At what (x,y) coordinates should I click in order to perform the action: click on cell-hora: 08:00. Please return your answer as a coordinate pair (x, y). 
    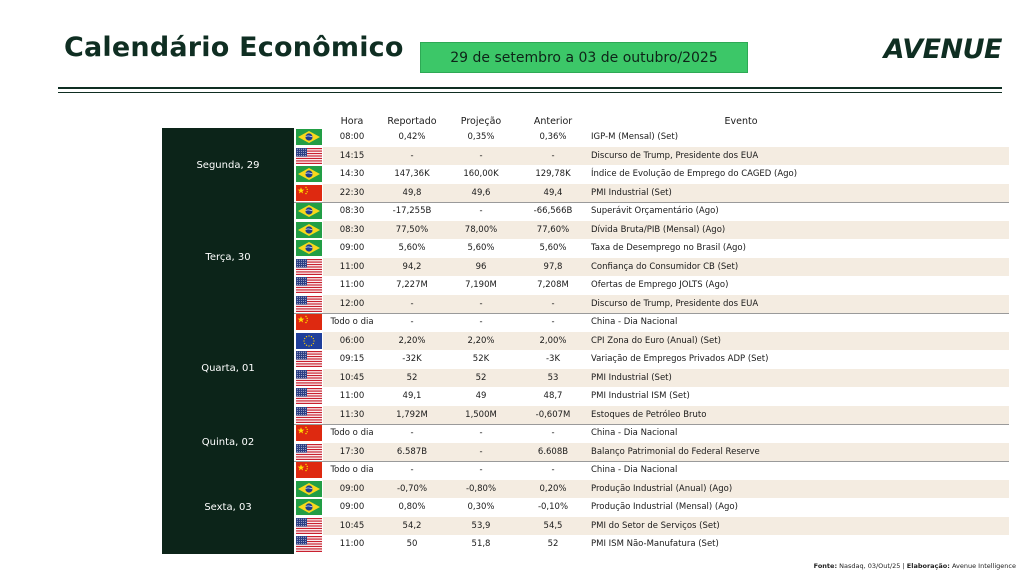
    Looking at the image, I should click on (352, 137).